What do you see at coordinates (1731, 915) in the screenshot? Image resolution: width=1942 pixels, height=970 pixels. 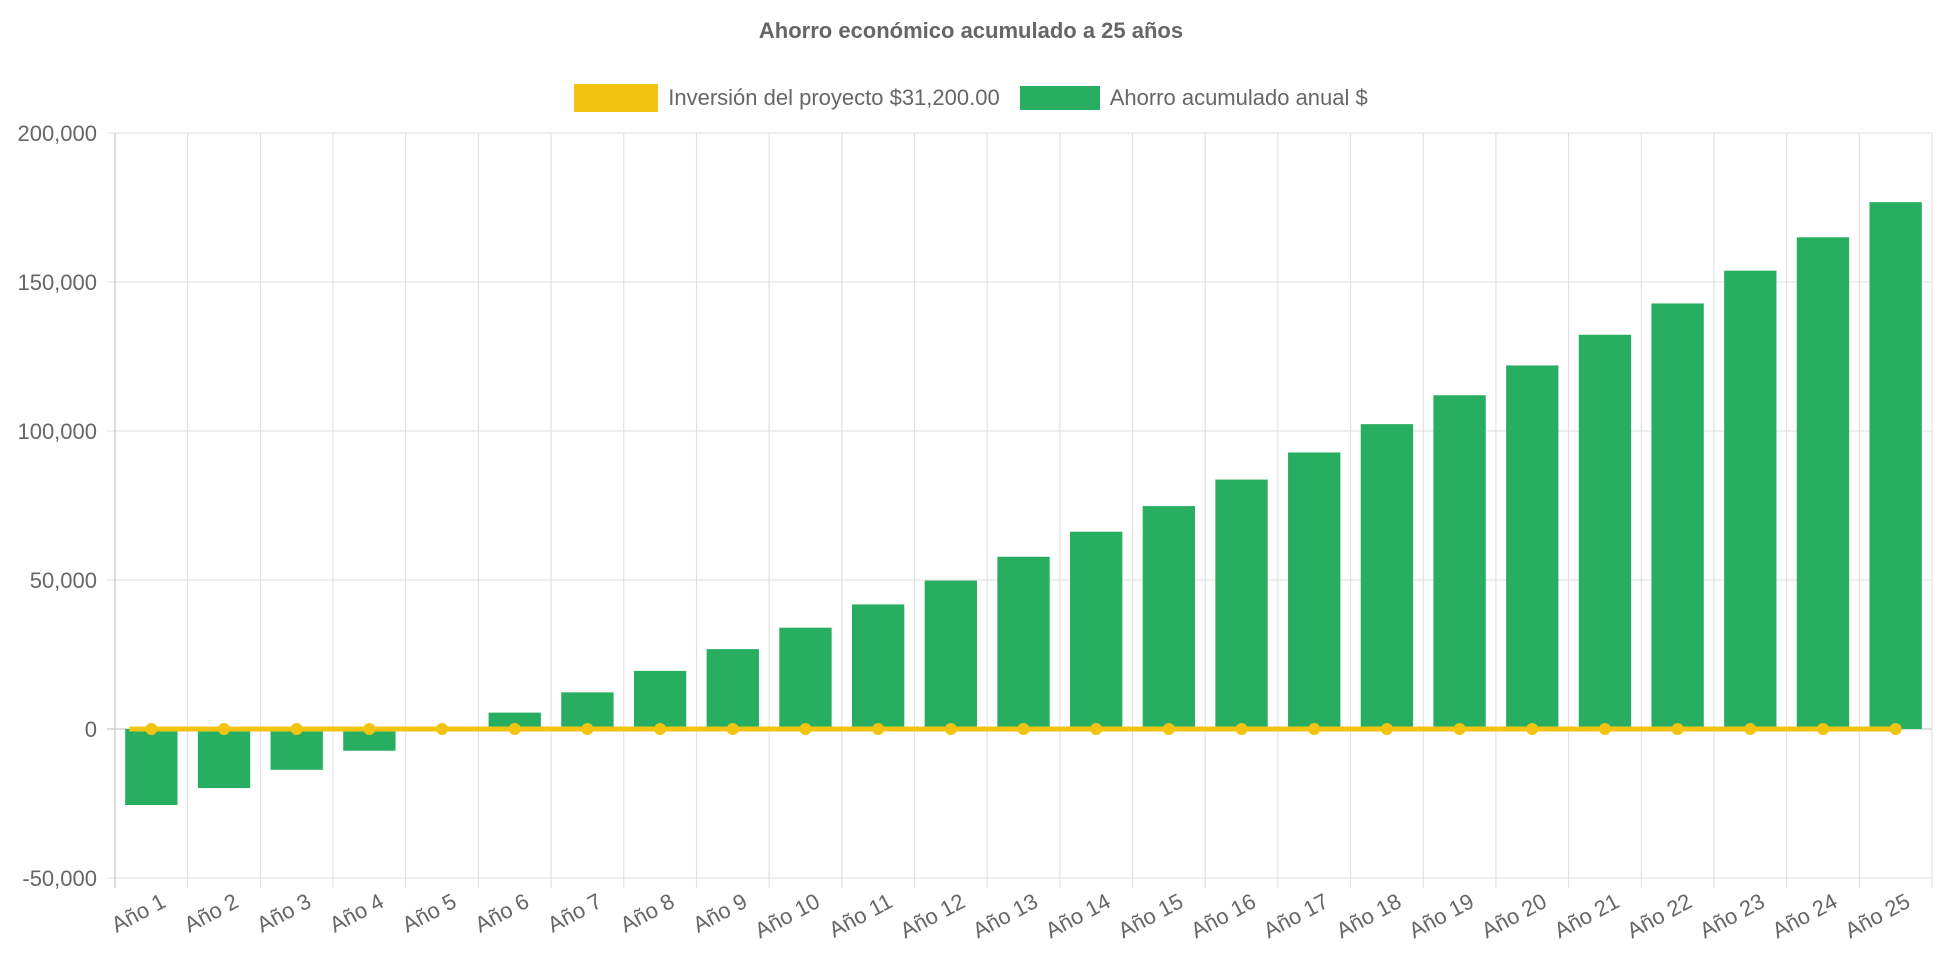 I see `x-tick-label: Año 23` at bounding box center [1731, 915].